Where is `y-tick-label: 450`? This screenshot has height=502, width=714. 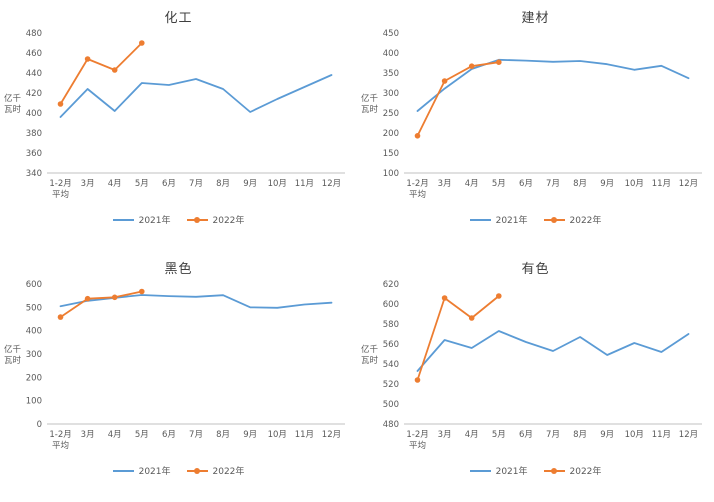 y-tick-label: 450 is located at coordinates (391, 34).